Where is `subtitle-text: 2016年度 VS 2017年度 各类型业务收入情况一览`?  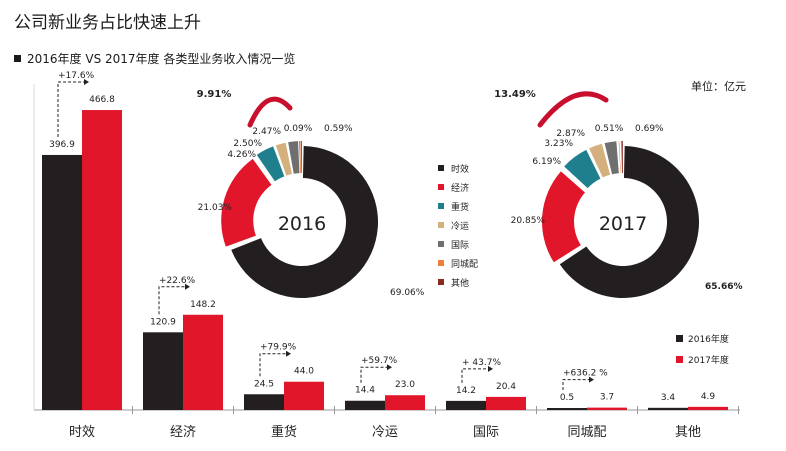
subtitle-text: 2016年度 VS 2017年度 各类型业务收入情况一览 is located at coordinates (161, 59).